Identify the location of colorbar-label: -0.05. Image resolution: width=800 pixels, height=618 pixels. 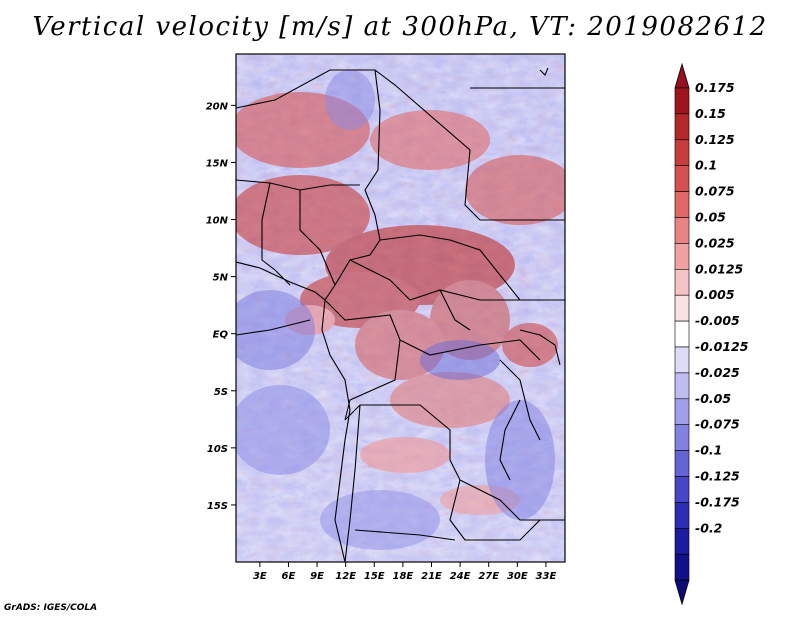
(713, 398).